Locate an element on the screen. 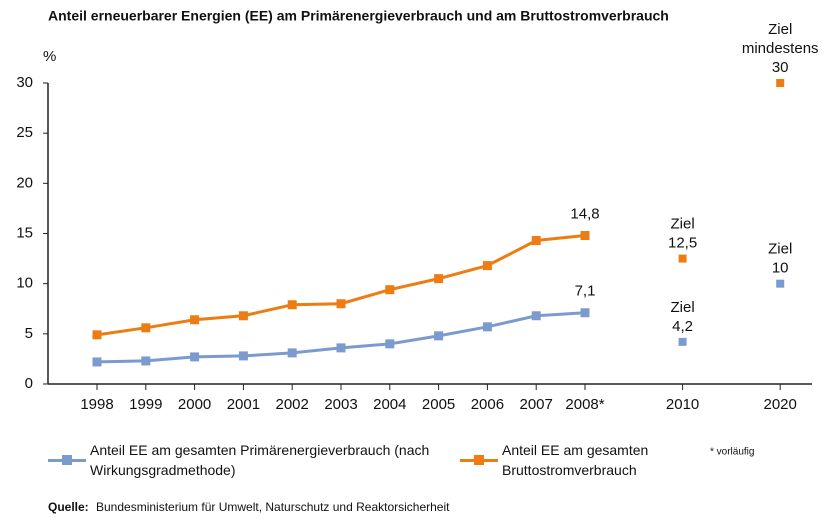 The width and height of the screenshot is (834, 527). x-tick-label: 2003 is located at coordinates (340, 404).